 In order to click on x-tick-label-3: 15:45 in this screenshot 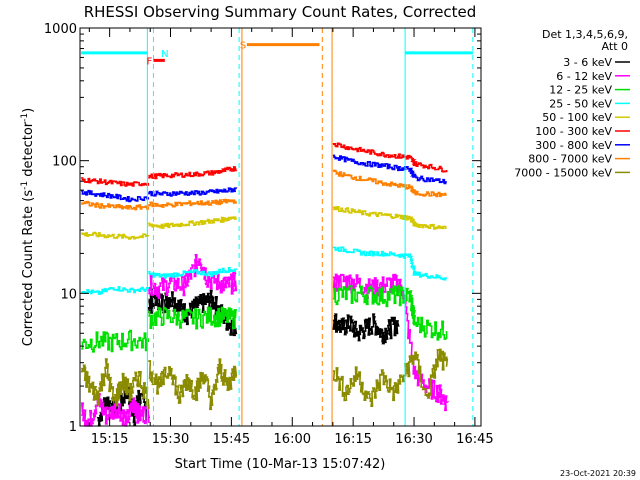, I will do `click(231, 439)`.